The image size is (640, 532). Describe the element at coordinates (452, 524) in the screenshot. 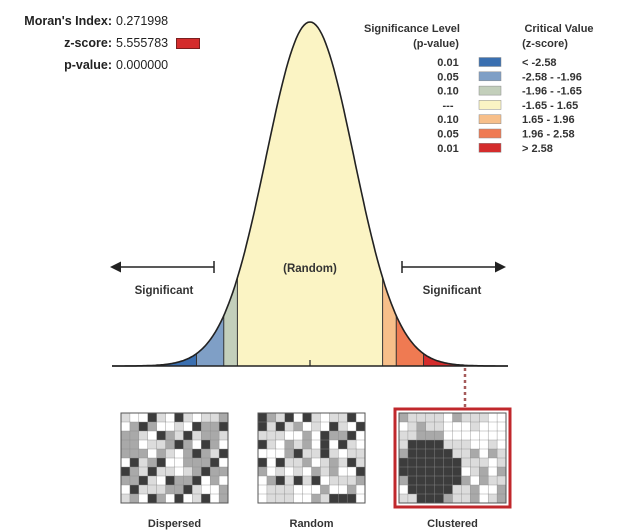

I see `panel-label: Clustered` at that location.